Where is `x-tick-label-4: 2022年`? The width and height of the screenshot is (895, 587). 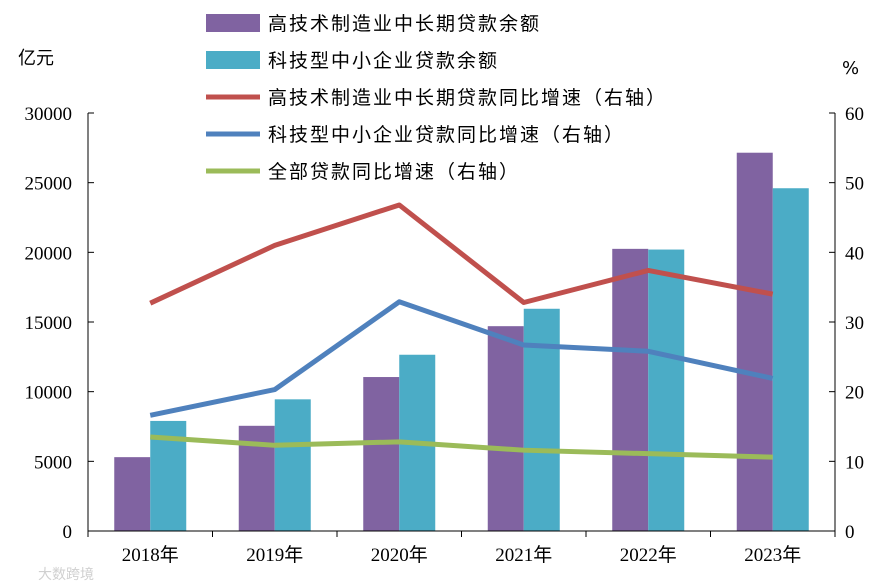
x-tick-label-4: 2022年 is located at coordinates (648, 555).